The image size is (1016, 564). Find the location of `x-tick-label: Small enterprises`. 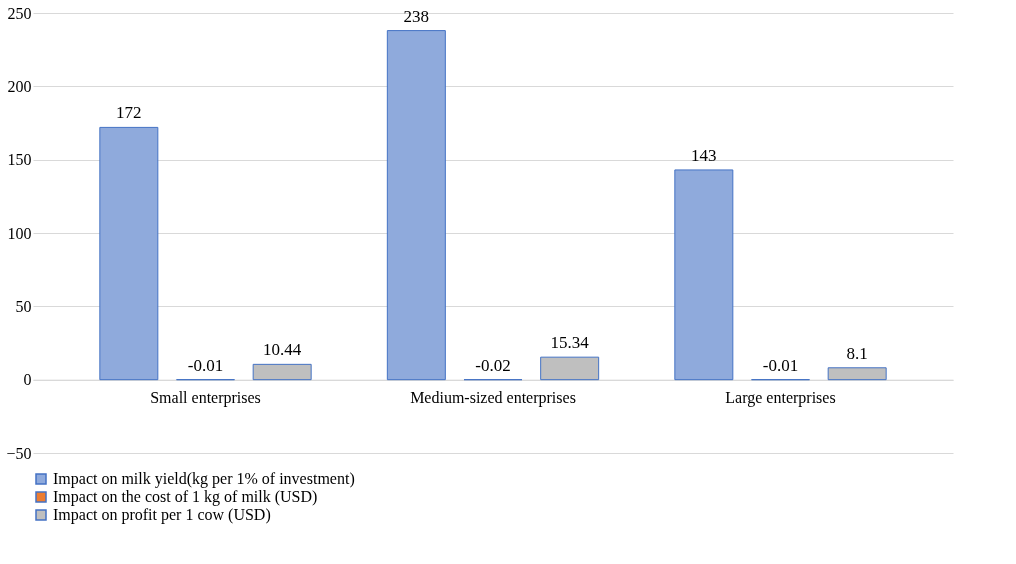

x-tick-label: Small enterprises is located at coordinates (205, 398).